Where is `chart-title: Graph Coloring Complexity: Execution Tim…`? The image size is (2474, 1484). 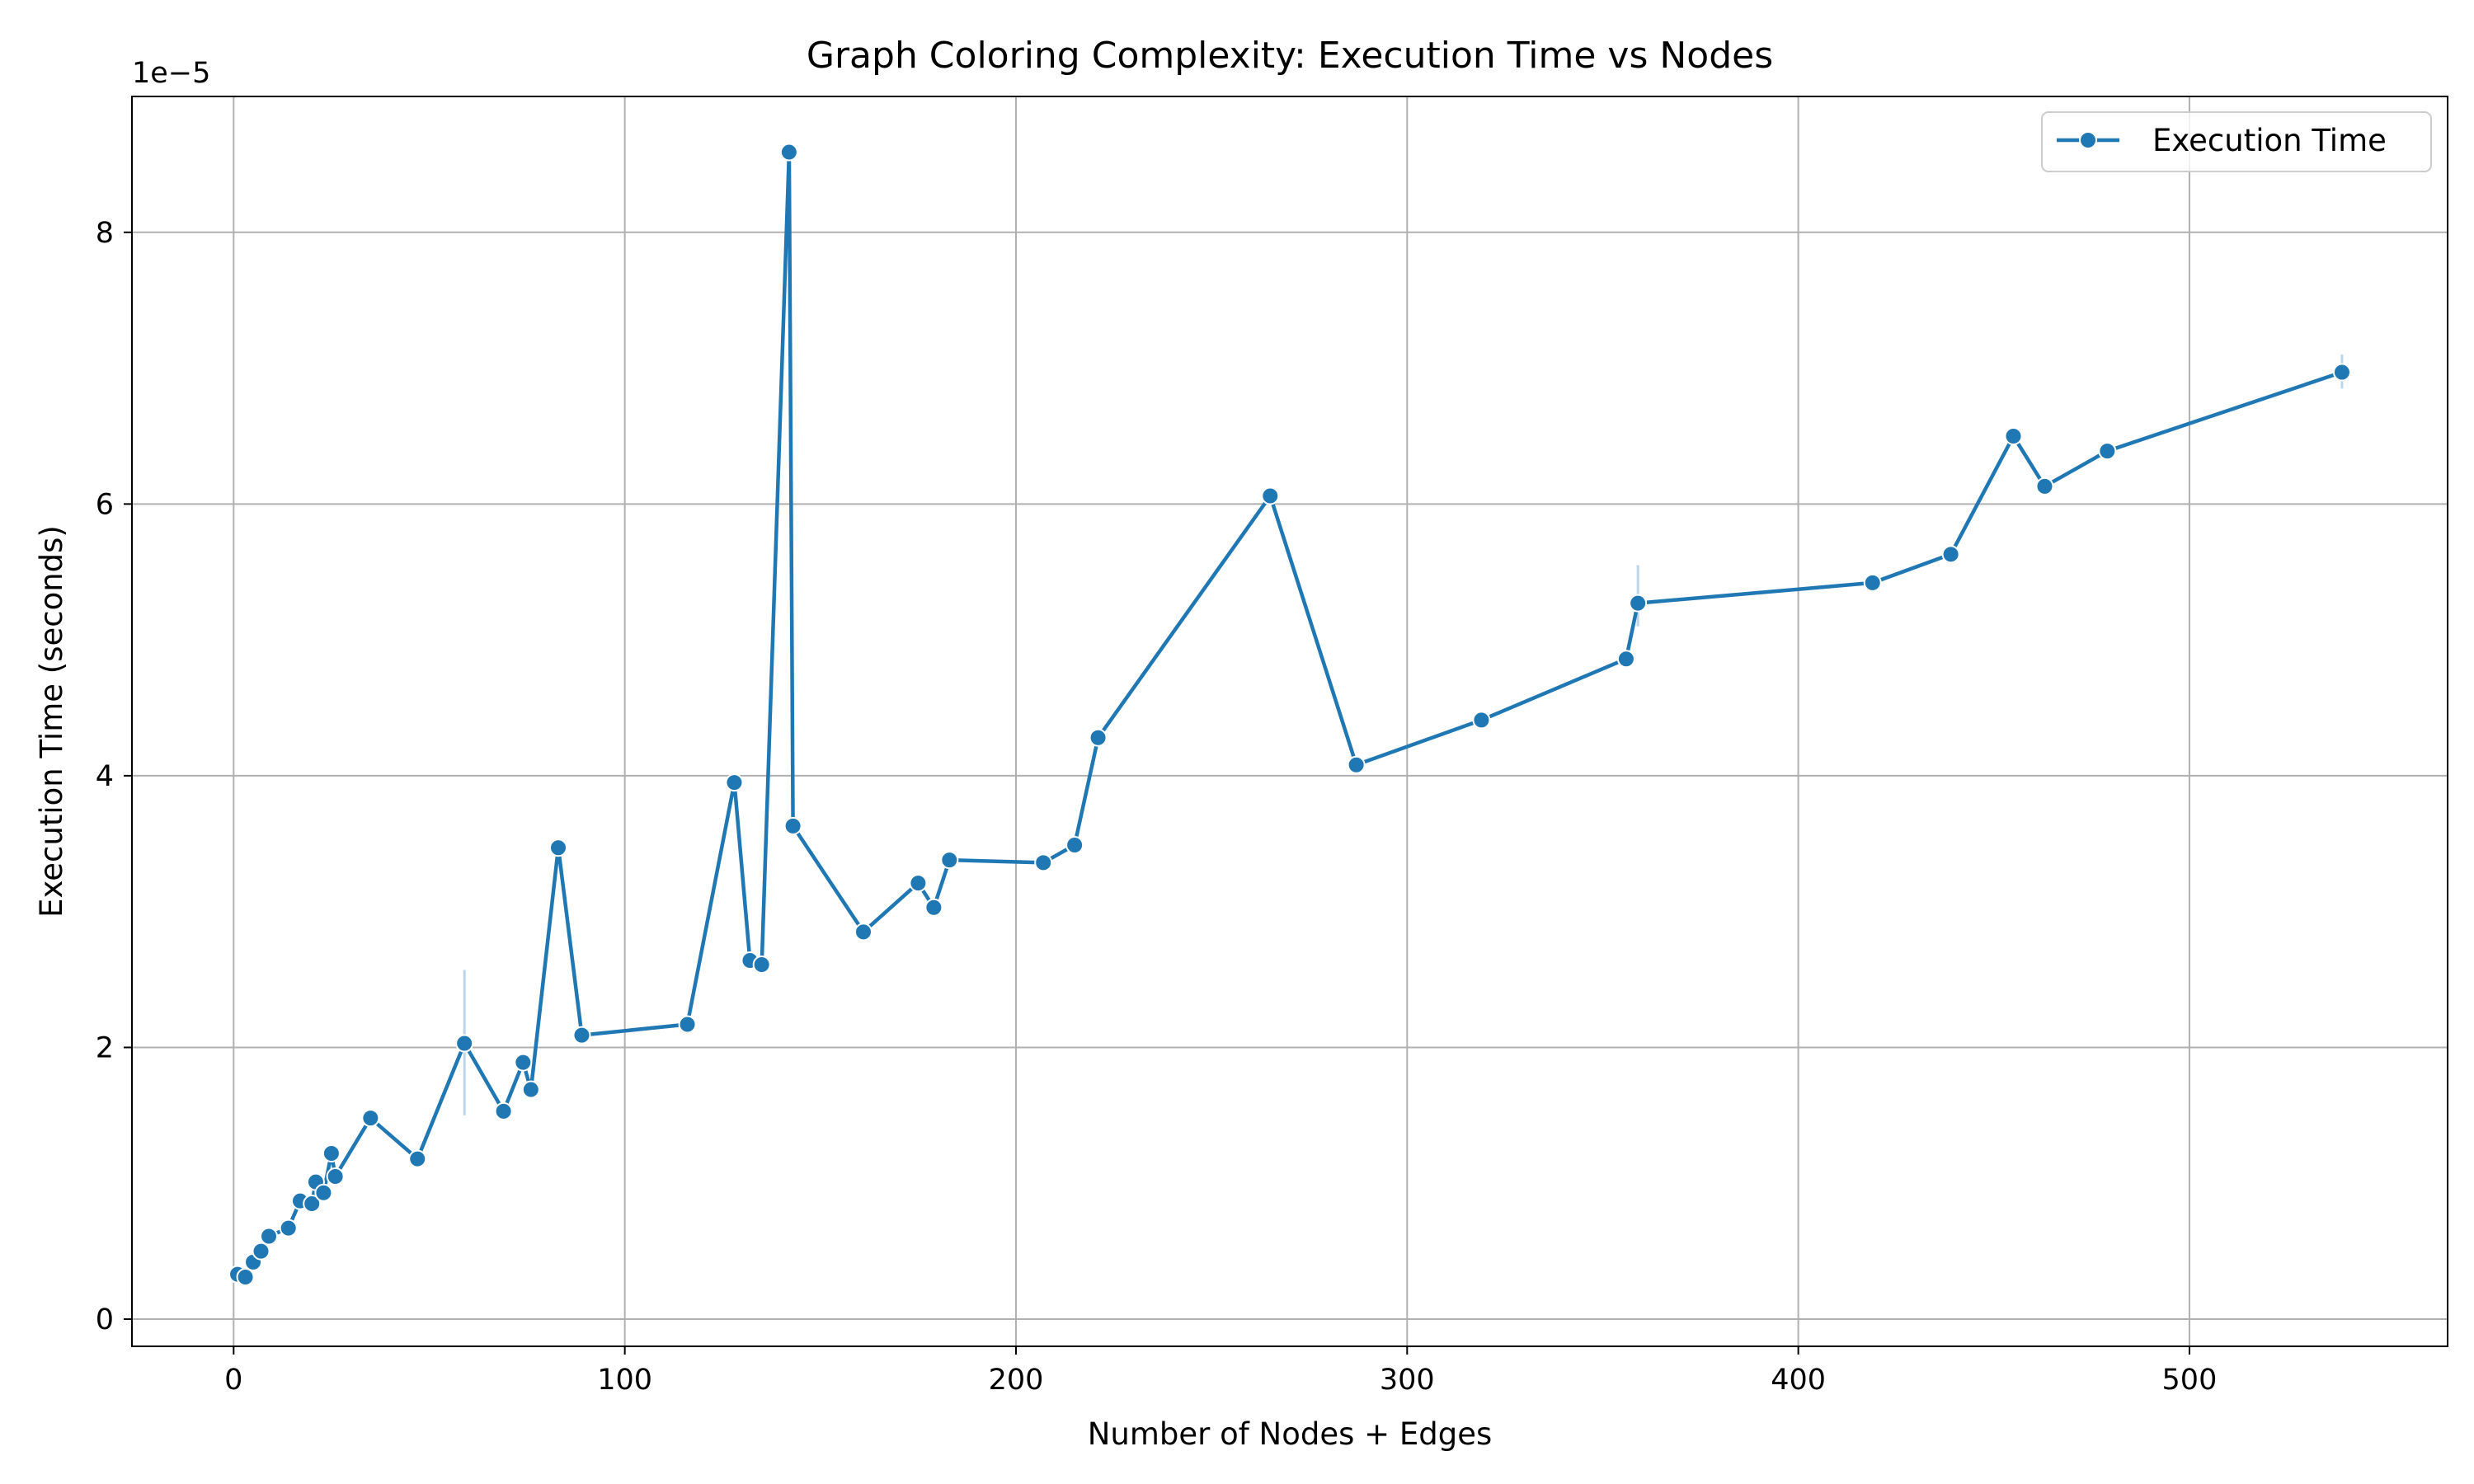
chart-title: Graph Coloring Complexity: Execution Tim… is located at coordinates (1290, 56).